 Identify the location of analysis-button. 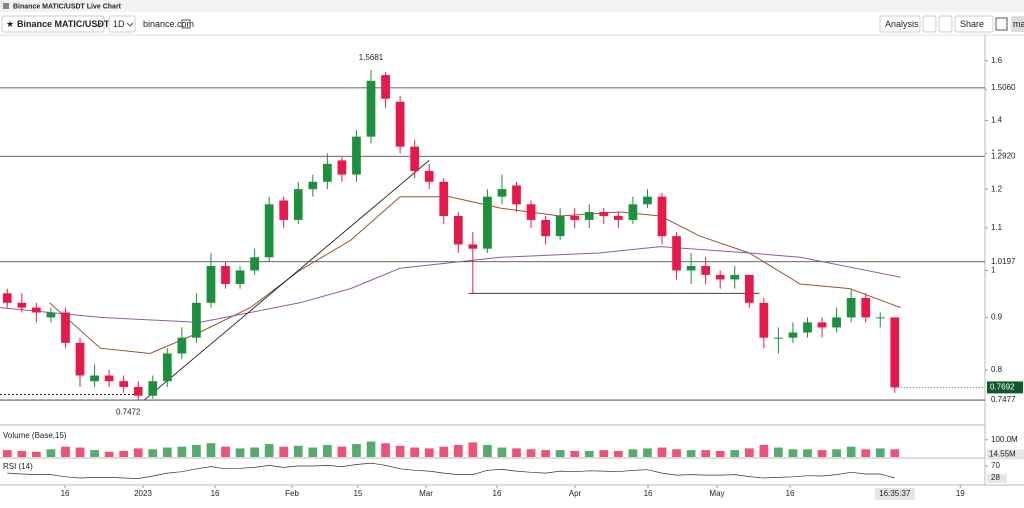
(900, 24).